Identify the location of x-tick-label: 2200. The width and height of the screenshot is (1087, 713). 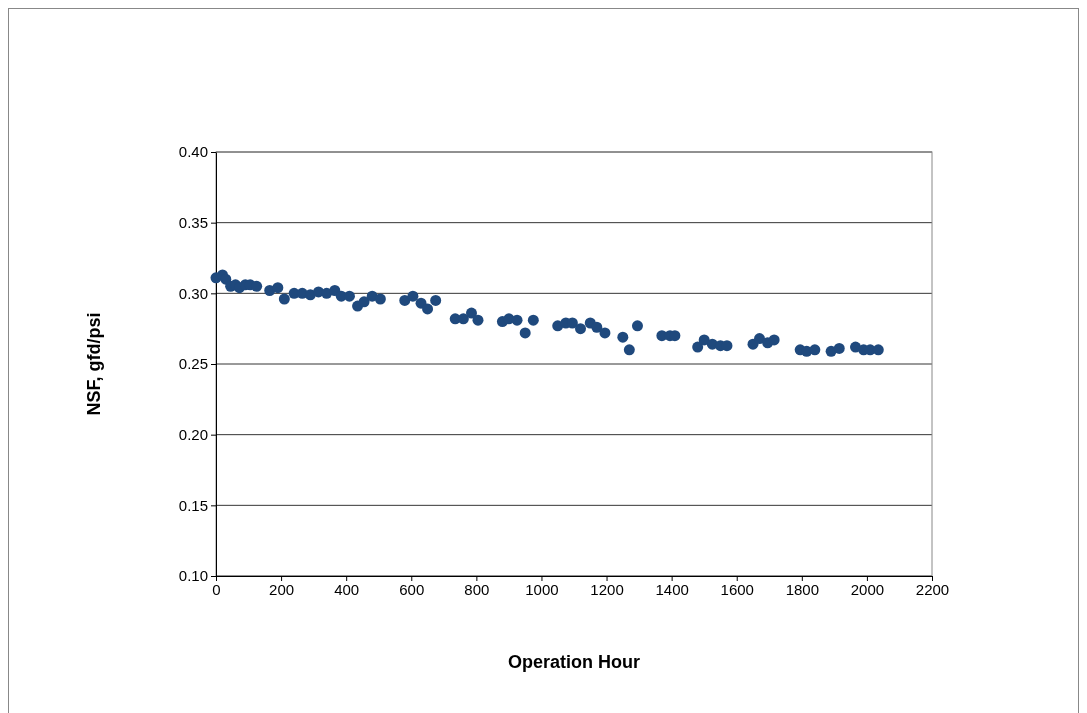
(932, 589).